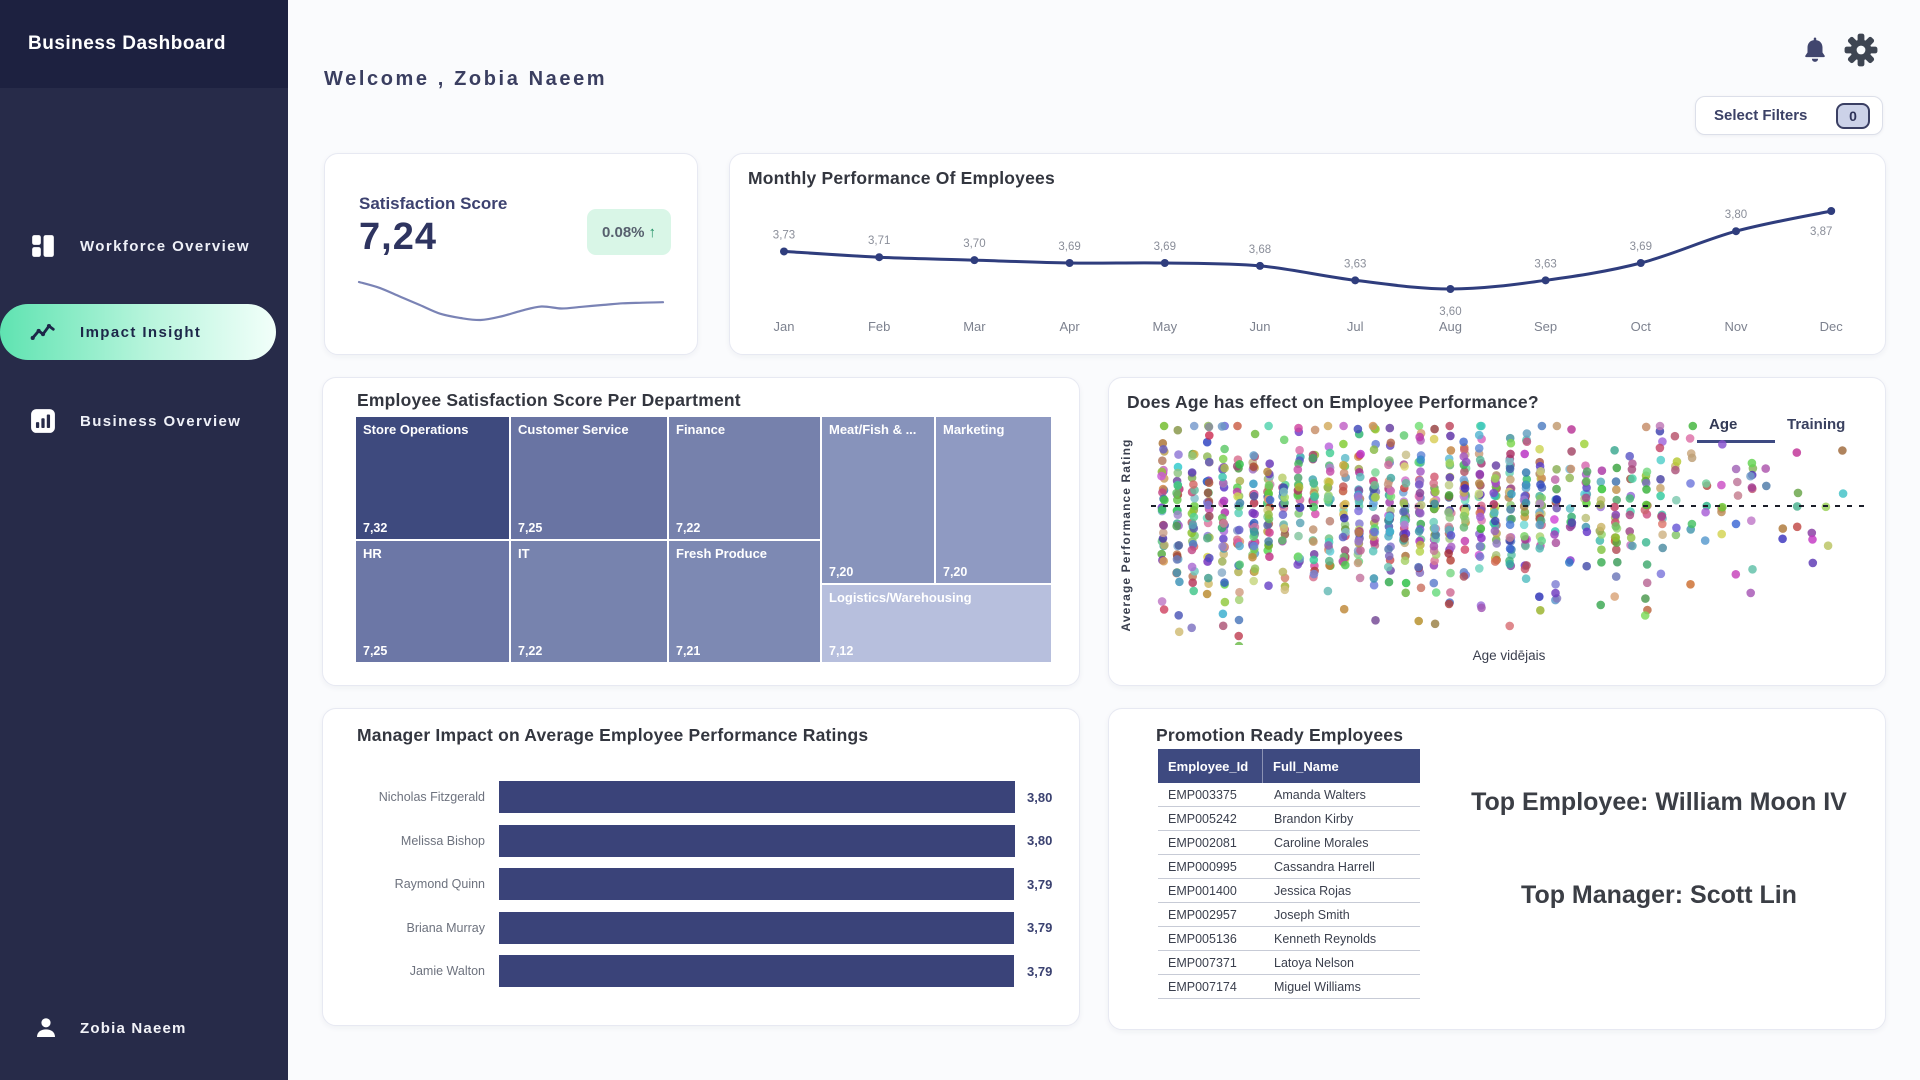 The width and height of the screenshot is (1920, 1080). Describe the element at coordinates (1641, 326) in the screenshot. I see `svg-text: Oct` at that location.